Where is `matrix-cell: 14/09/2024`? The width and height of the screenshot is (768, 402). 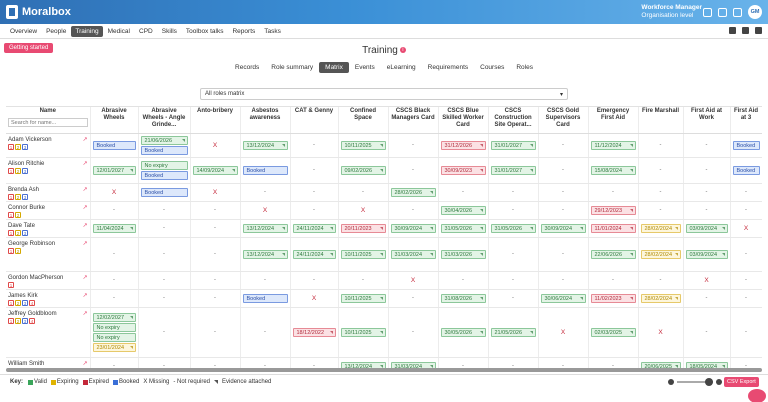
matrix-cell: 14/09/2024 is located at coordinates (215, 170).